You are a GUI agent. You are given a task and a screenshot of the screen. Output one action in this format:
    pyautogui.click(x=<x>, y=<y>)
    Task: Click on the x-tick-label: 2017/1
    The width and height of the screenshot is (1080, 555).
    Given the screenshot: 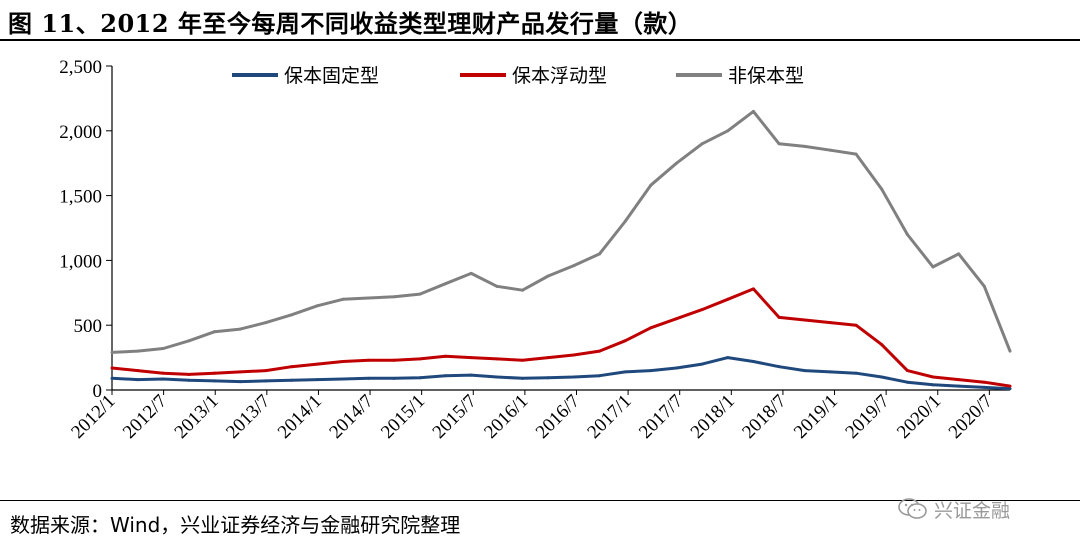 What is the action you would take?
    pyautogui.click(x=609, y=417)
    